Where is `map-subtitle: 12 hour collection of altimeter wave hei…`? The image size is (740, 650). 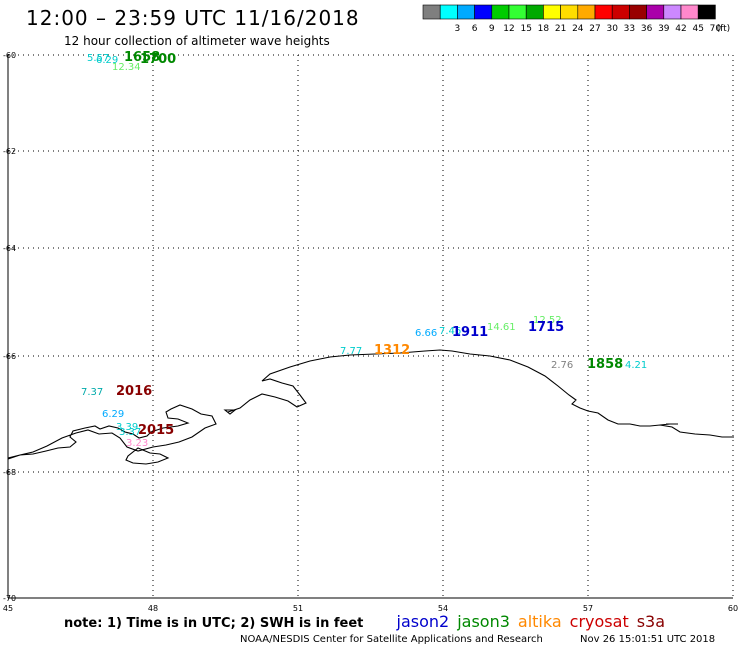 map-subtitle: 12 hour collection of altimeter wave hei… is located at coordinates (197, 41).